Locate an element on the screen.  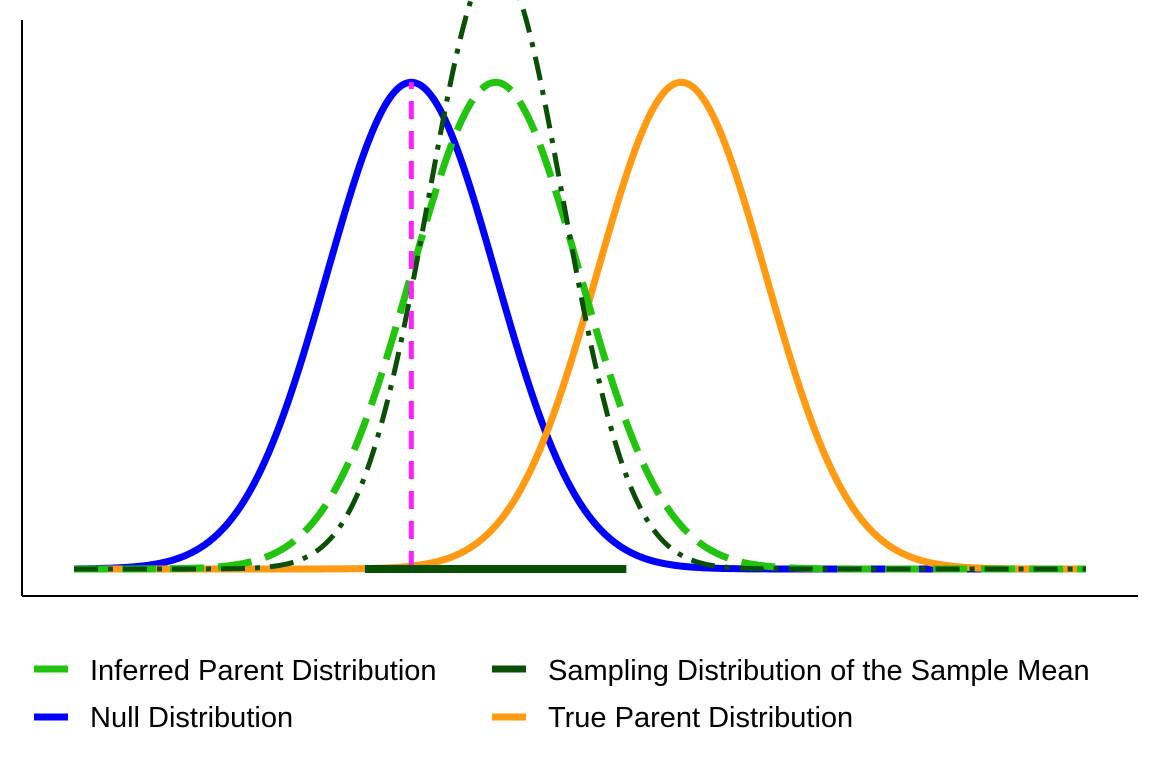
legend-item-true: True Parent Distribution is located at coordinates (672, 718).